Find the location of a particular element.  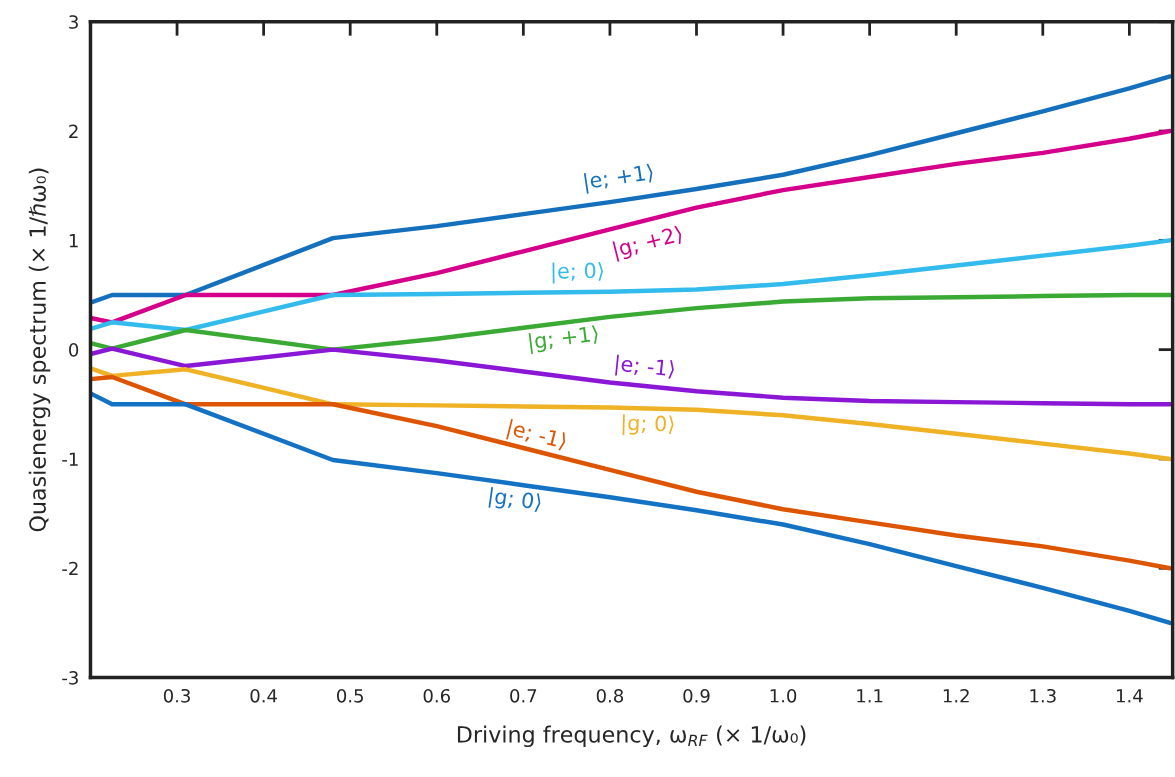

series-label: |e; 0⟩ is located at coordinates (578, 272).